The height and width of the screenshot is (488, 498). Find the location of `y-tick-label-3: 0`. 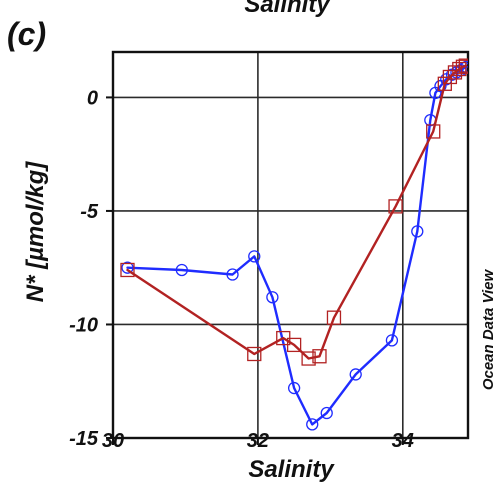

y-tick-label-3: 0 is located at coordinates (92, 98).